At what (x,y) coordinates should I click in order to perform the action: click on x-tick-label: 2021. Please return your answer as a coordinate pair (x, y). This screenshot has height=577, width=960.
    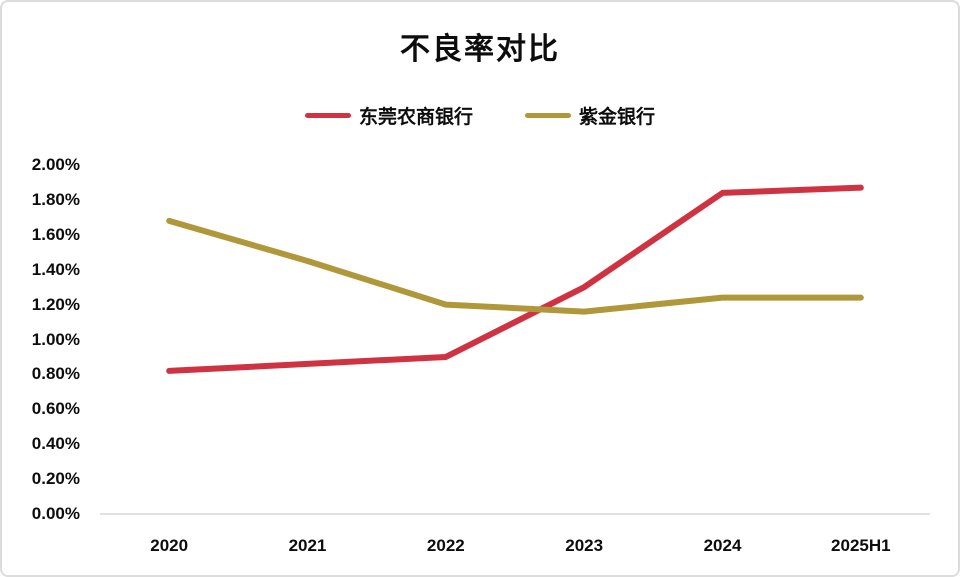
    Looking at the image, I should click on (307, 545).